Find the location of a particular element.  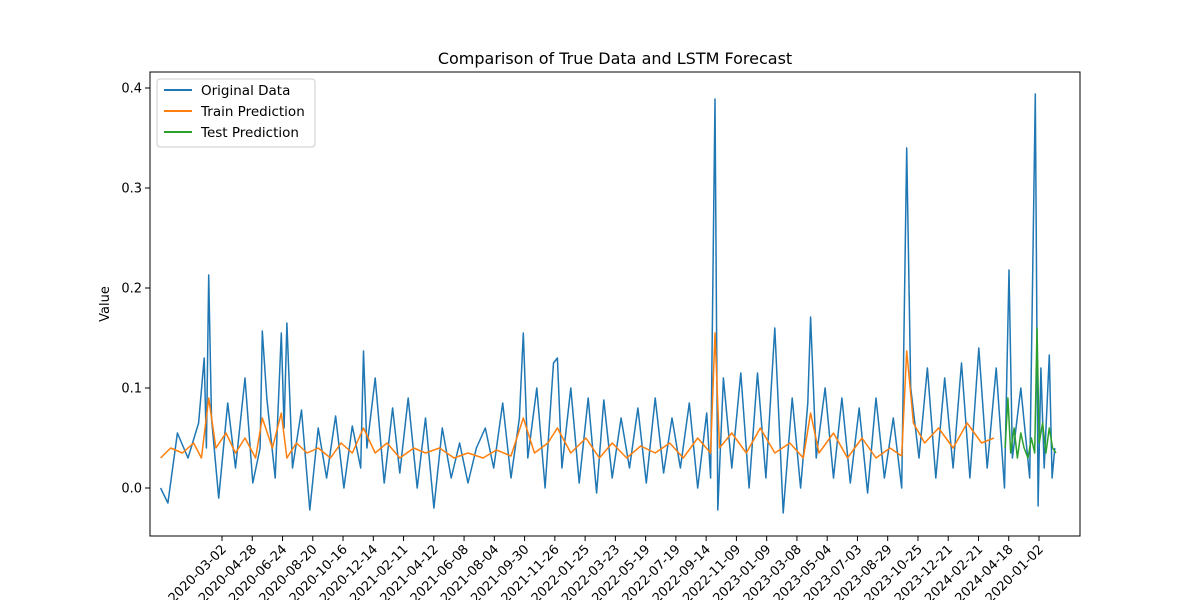

y-tick-label: 0.0 is located at coordinates (131, 489).